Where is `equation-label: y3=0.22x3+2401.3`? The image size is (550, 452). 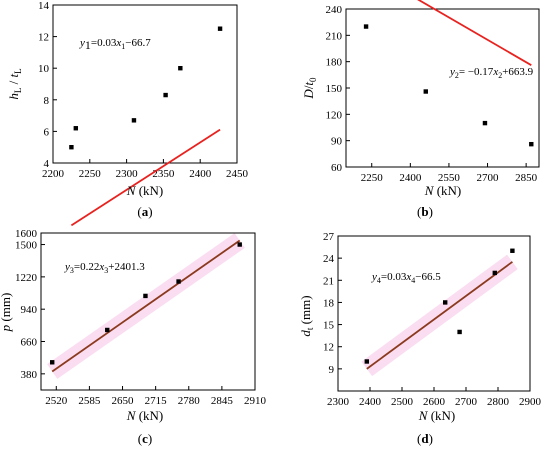 equation-label: y3=0.22x3+2401.3 is located at coordinates (104, 268).